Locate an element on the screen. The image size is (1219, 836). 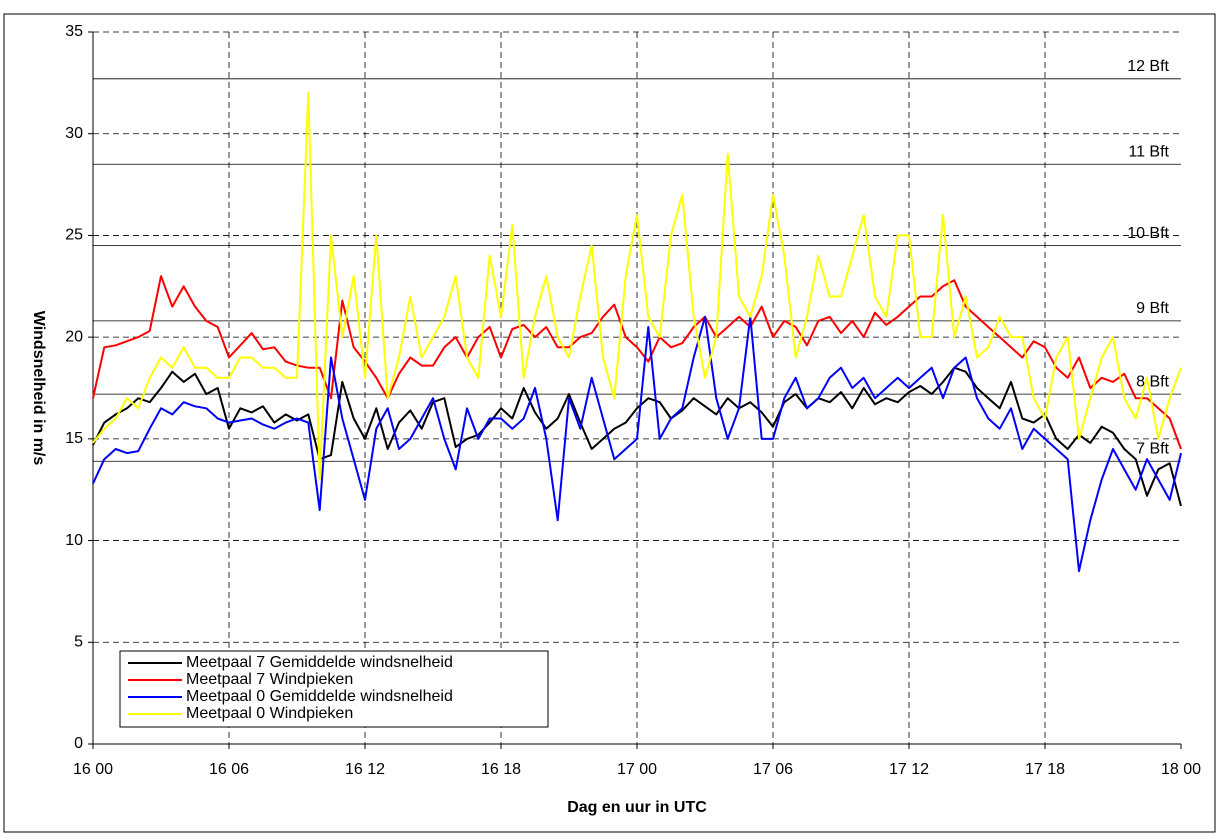
legend-box is located at coordinates (334, 689).